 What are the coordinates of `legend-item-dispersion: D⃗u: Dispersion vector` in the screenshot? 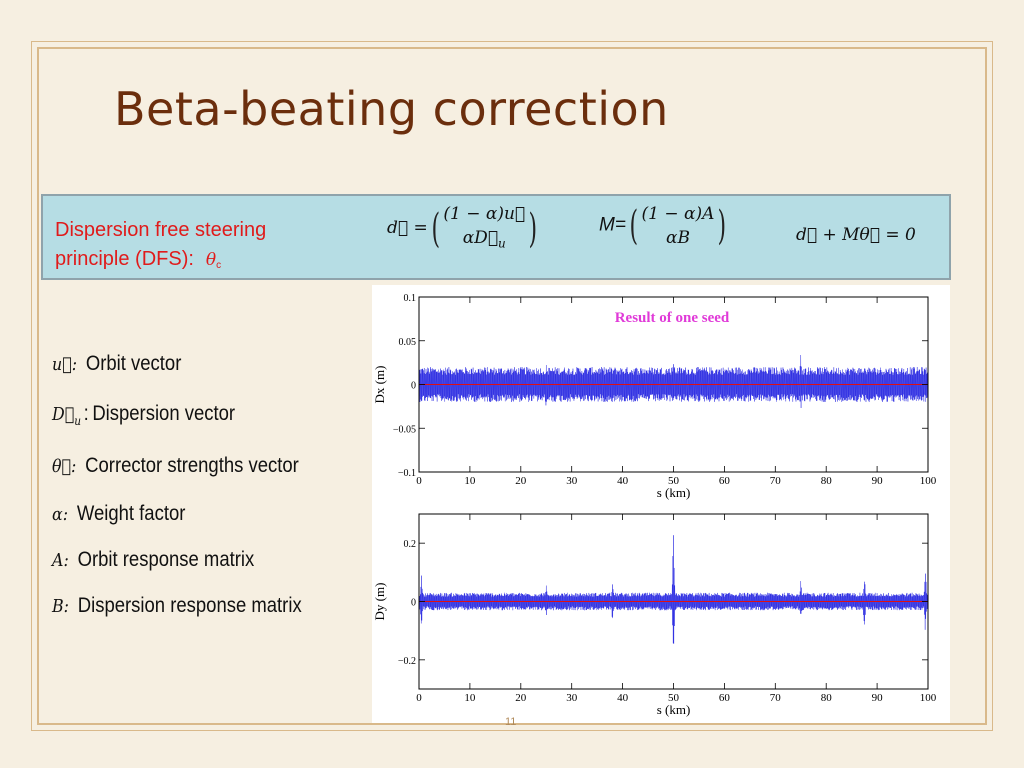 It's located at (143, 415).